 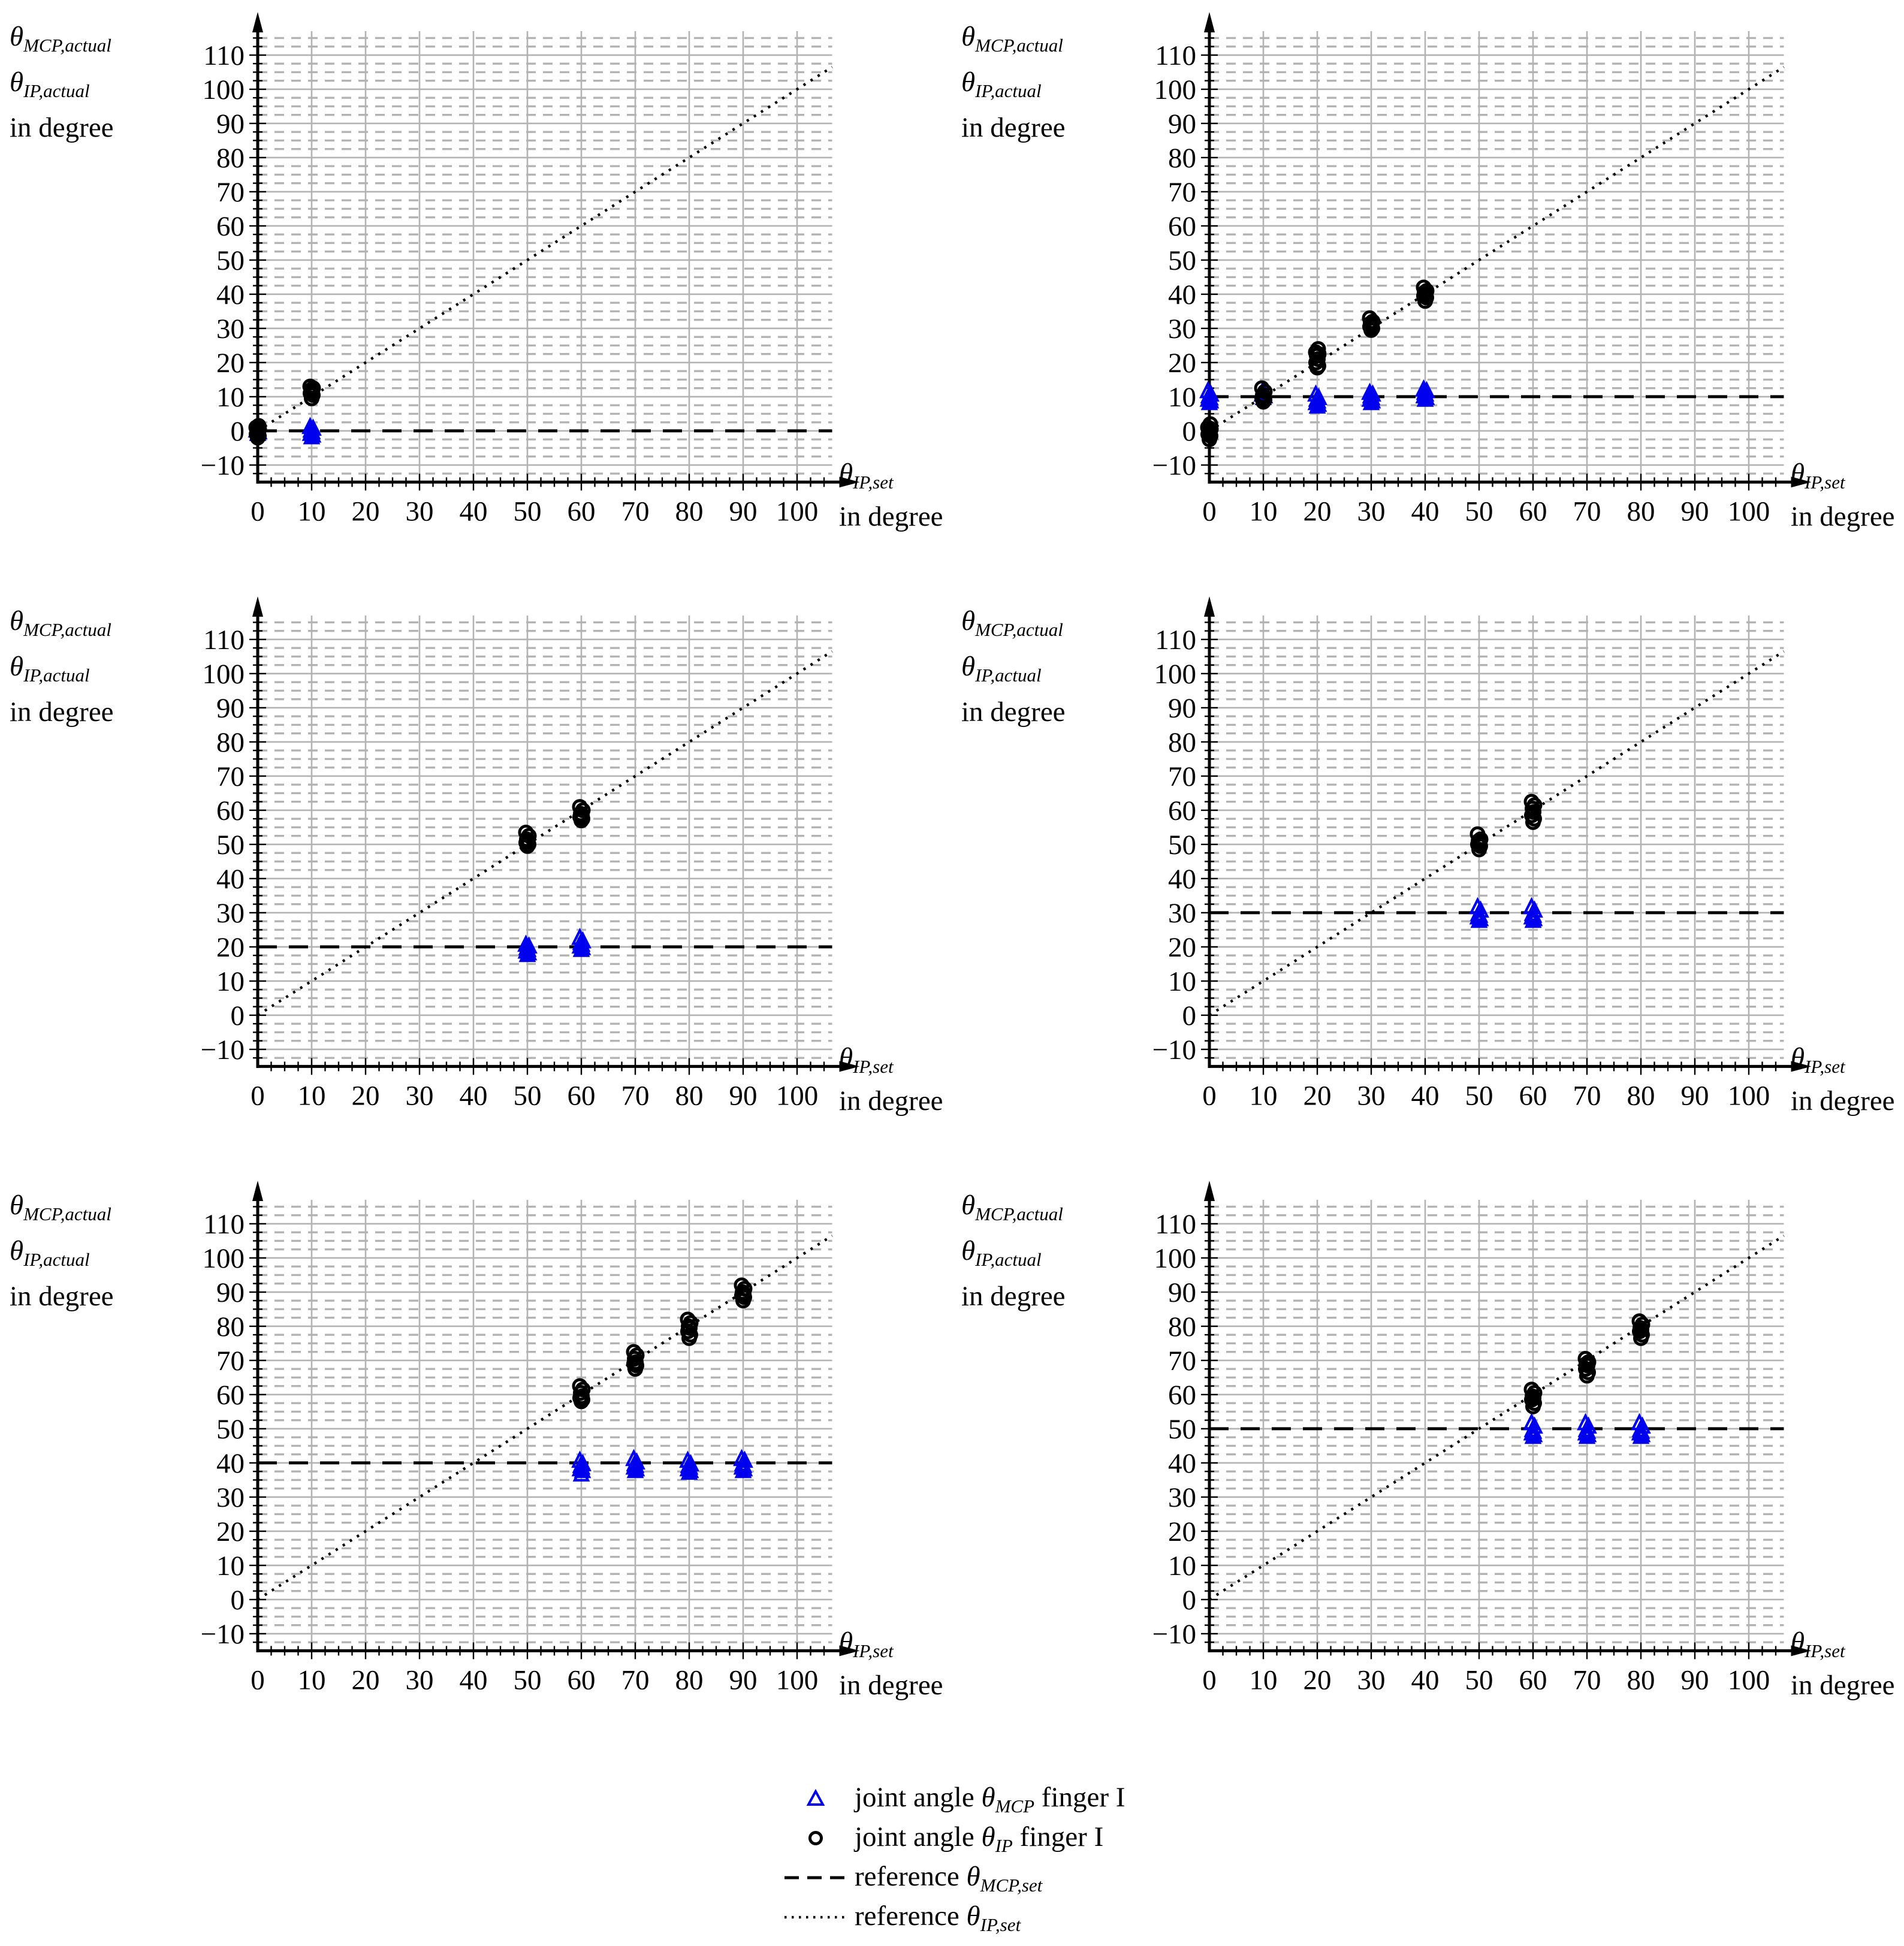 What do you see at coordinates (689, 1095) in the screenshot?
I see `x-tick-label: 80` at bounding box center [689, 1095].